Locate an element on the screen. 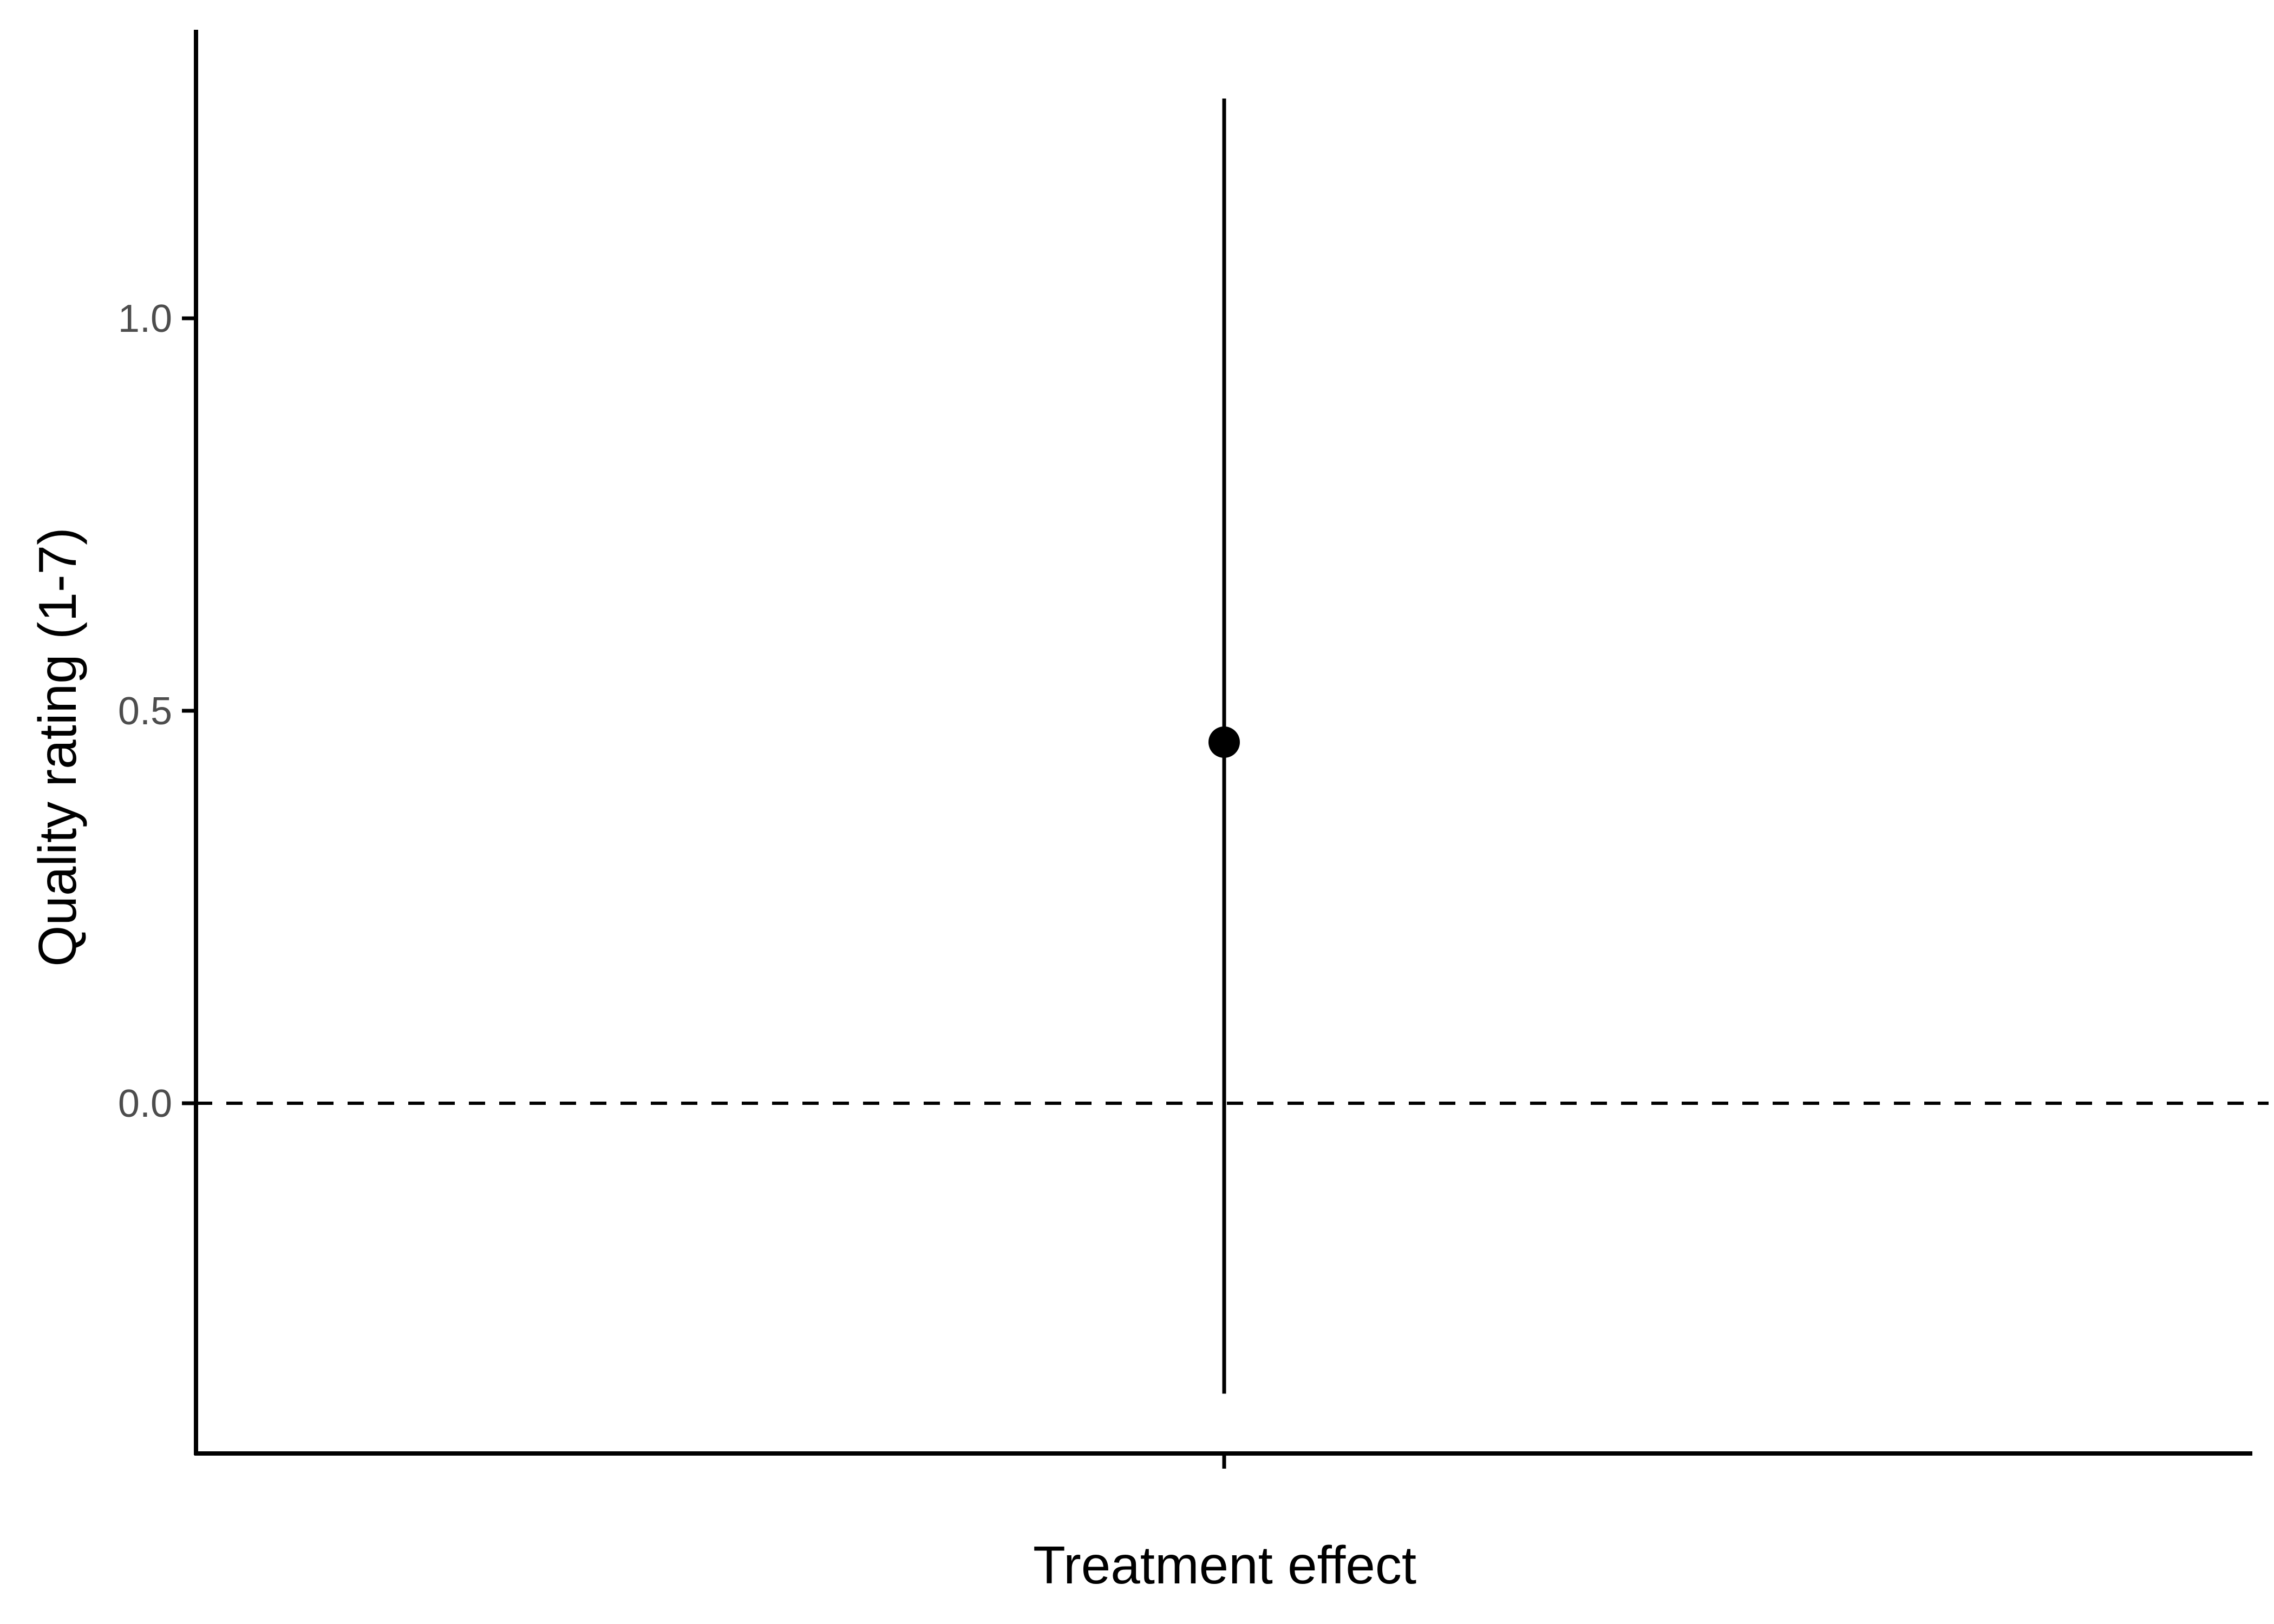  x-axis-title: Treatment effect is located at coordinates (1225, 1565).